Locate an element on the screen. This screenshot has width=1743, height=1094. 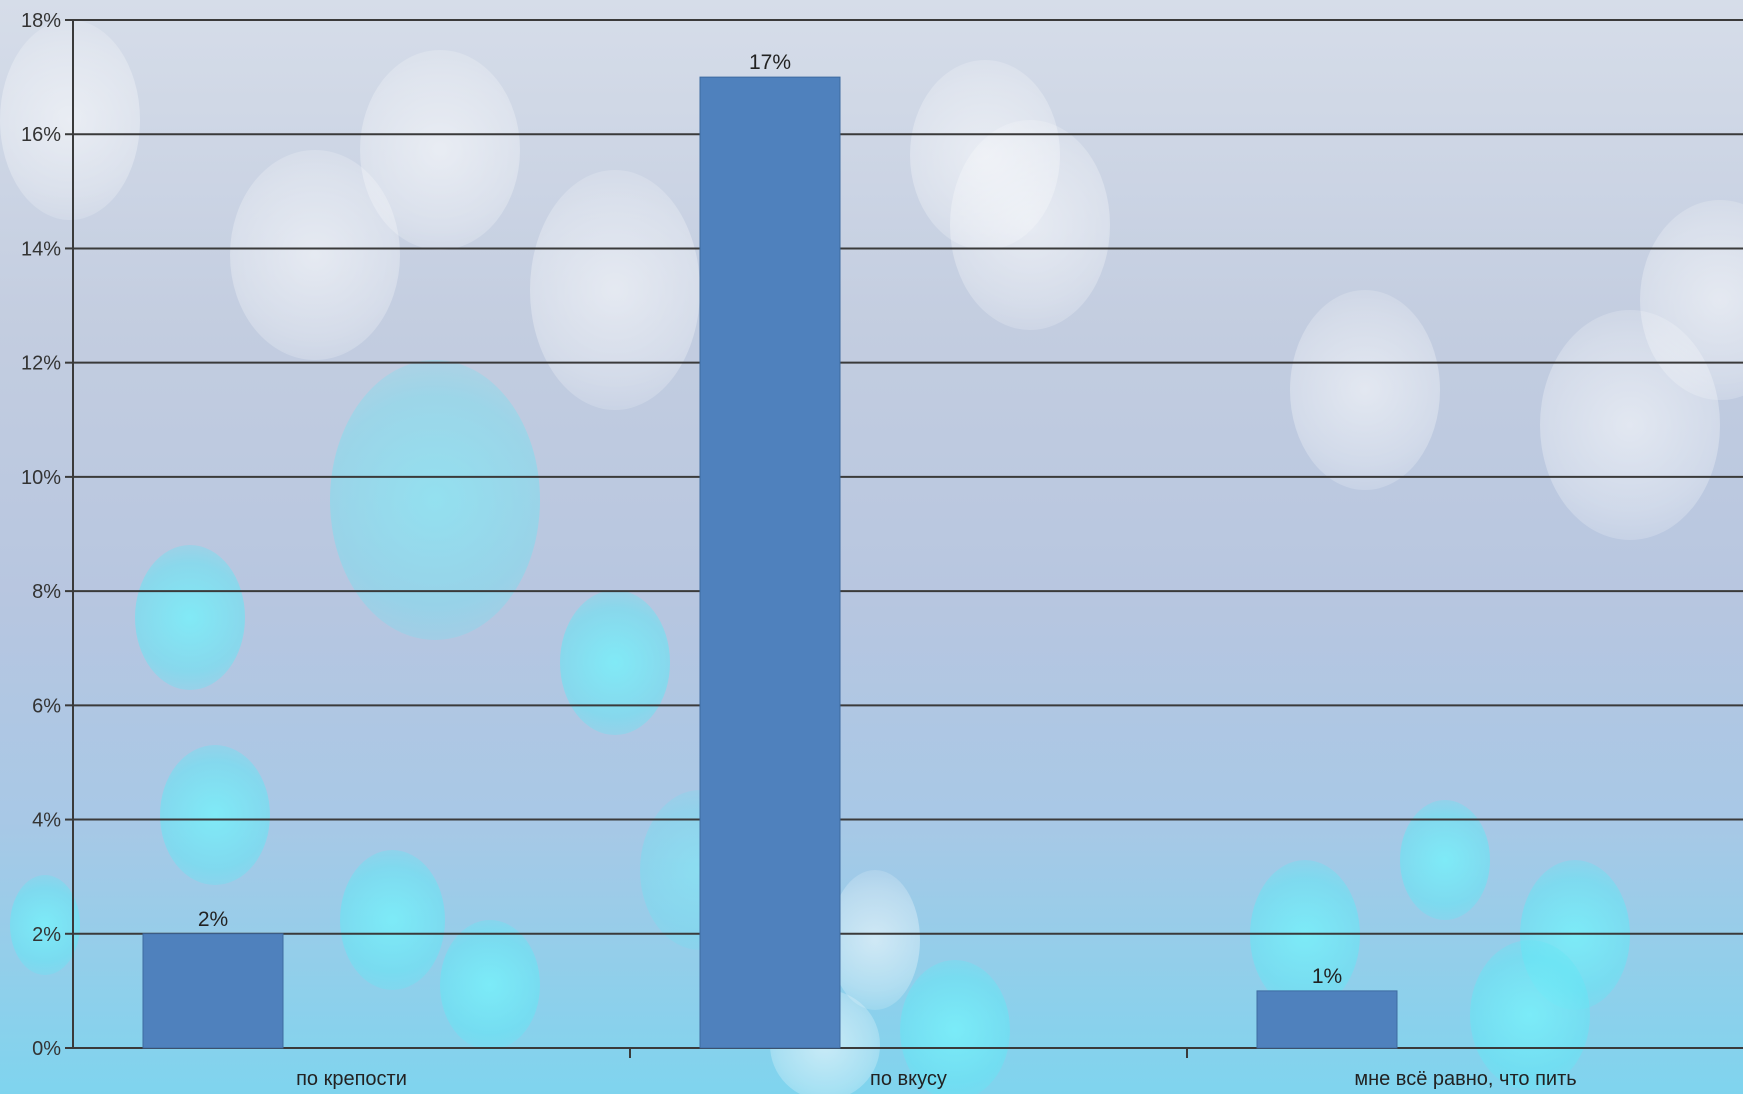
y-tick-label: 18% is located at coordinates (41, 21).